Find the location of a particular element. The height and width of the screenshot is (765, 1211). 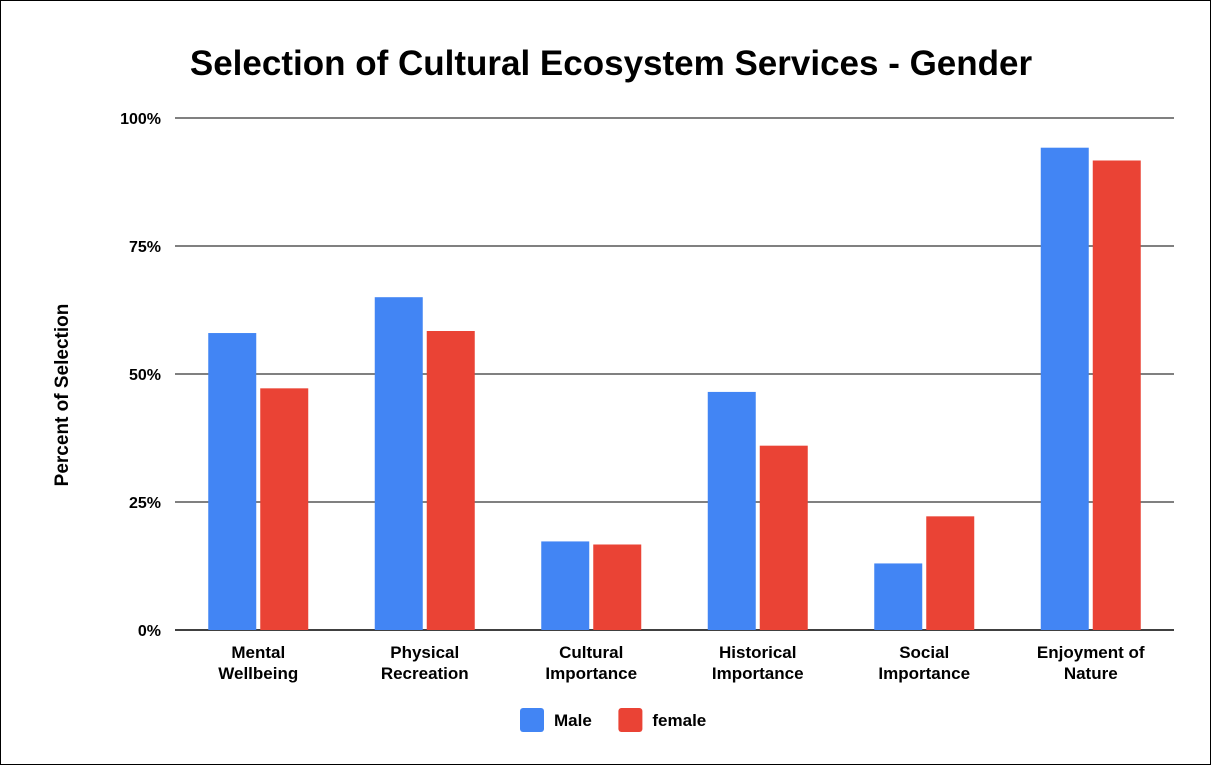

category-label: Wellbeing is located at coordinates (258, 673).